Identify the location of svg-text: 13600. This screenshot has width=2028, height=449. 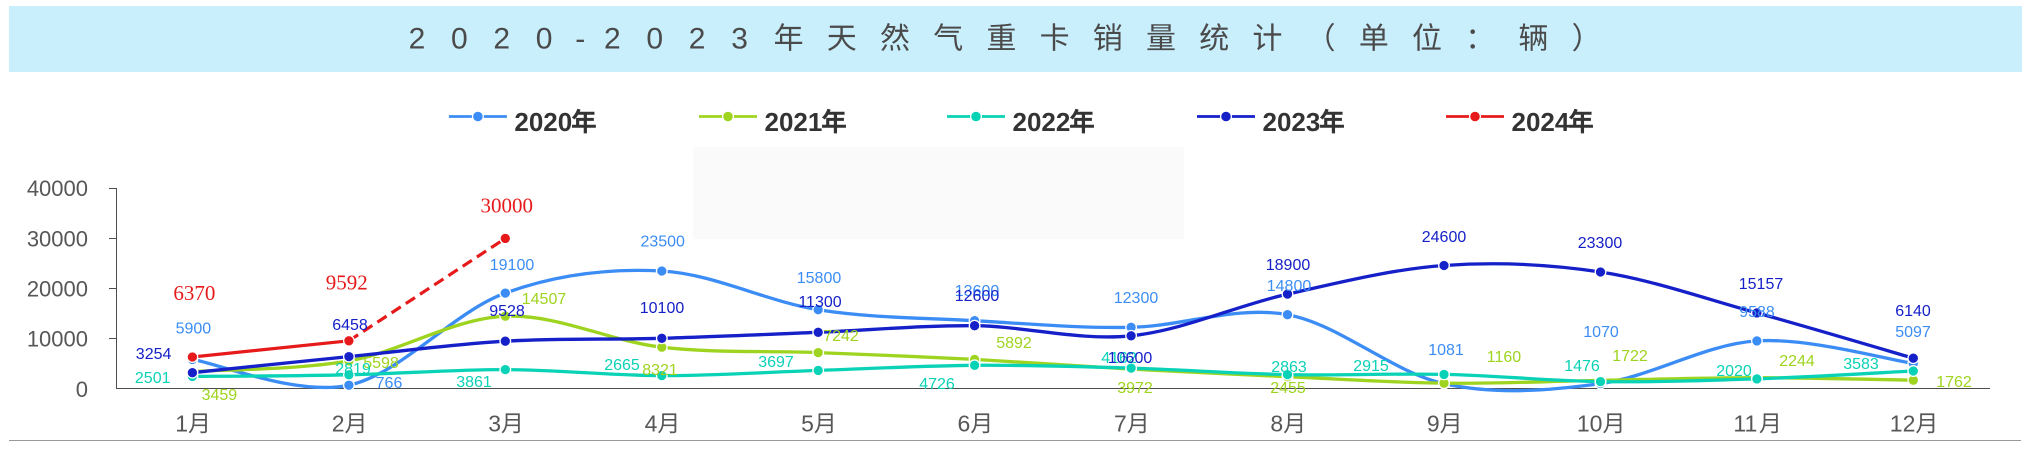
(977, 291).